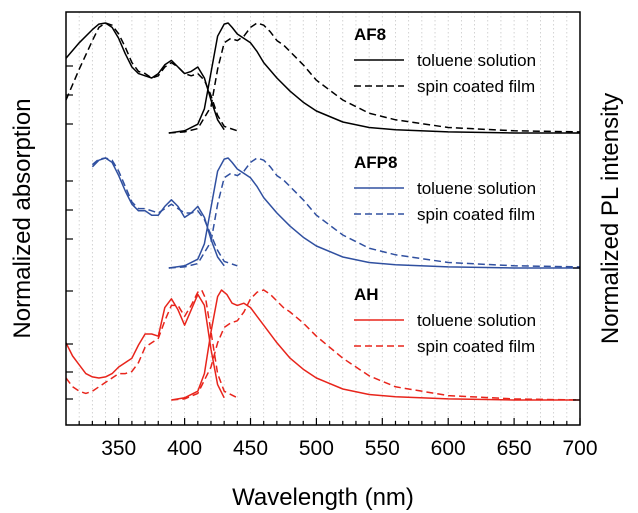 This screenshot has width=638, height=513. Describe the element at coordinates (448, 448) in the screenshot. I see `x-tick-label: 600` at that location.